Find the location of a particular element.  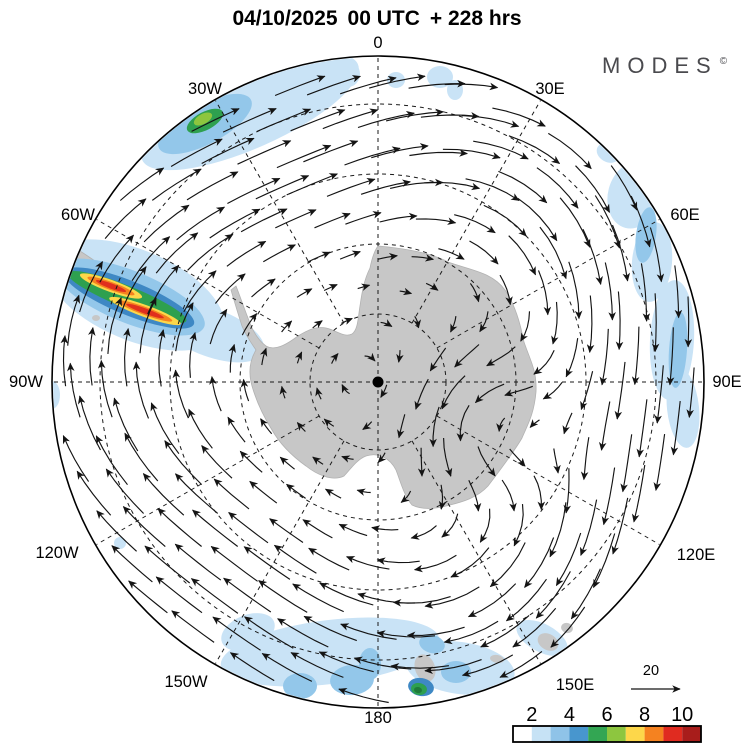

colorbar-tick-2: 2 is located at coordinates (531, 715).